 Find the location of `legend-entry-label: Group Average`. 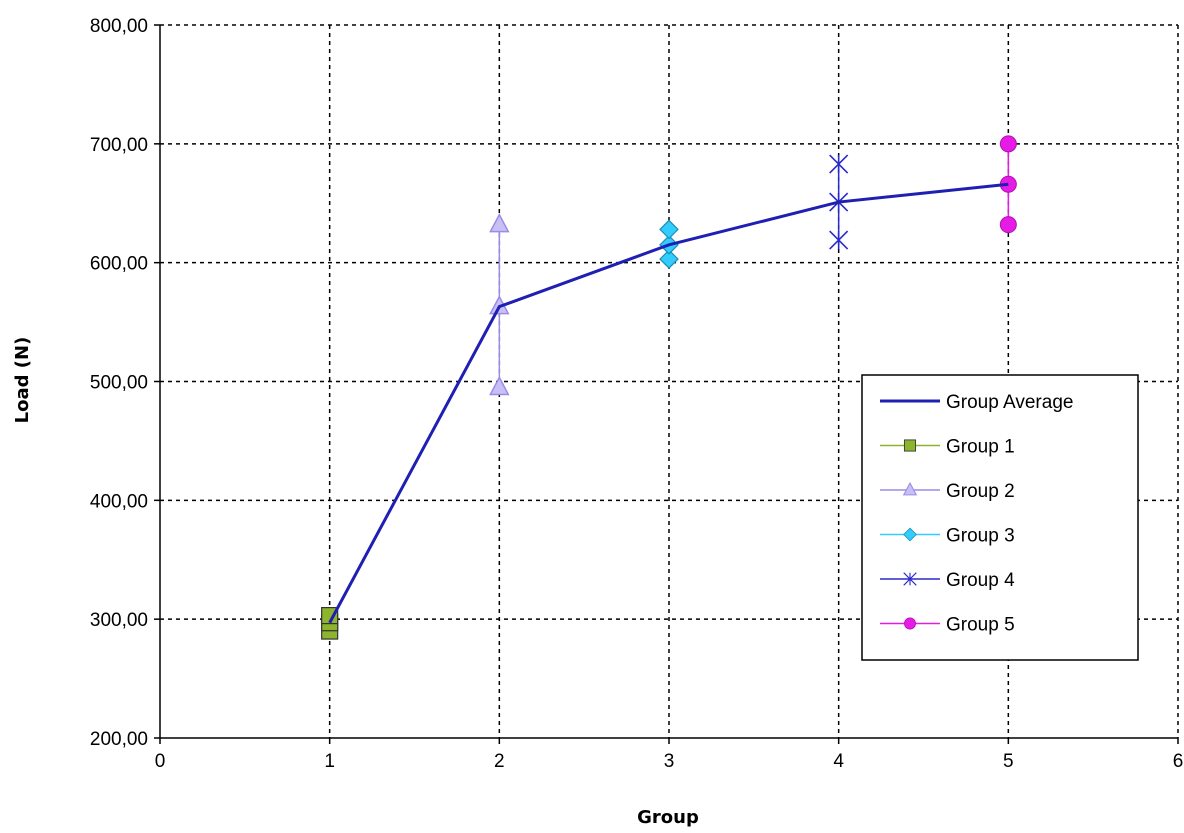

legend-entry-label: Group Average is located at coordinates (1009, 402).